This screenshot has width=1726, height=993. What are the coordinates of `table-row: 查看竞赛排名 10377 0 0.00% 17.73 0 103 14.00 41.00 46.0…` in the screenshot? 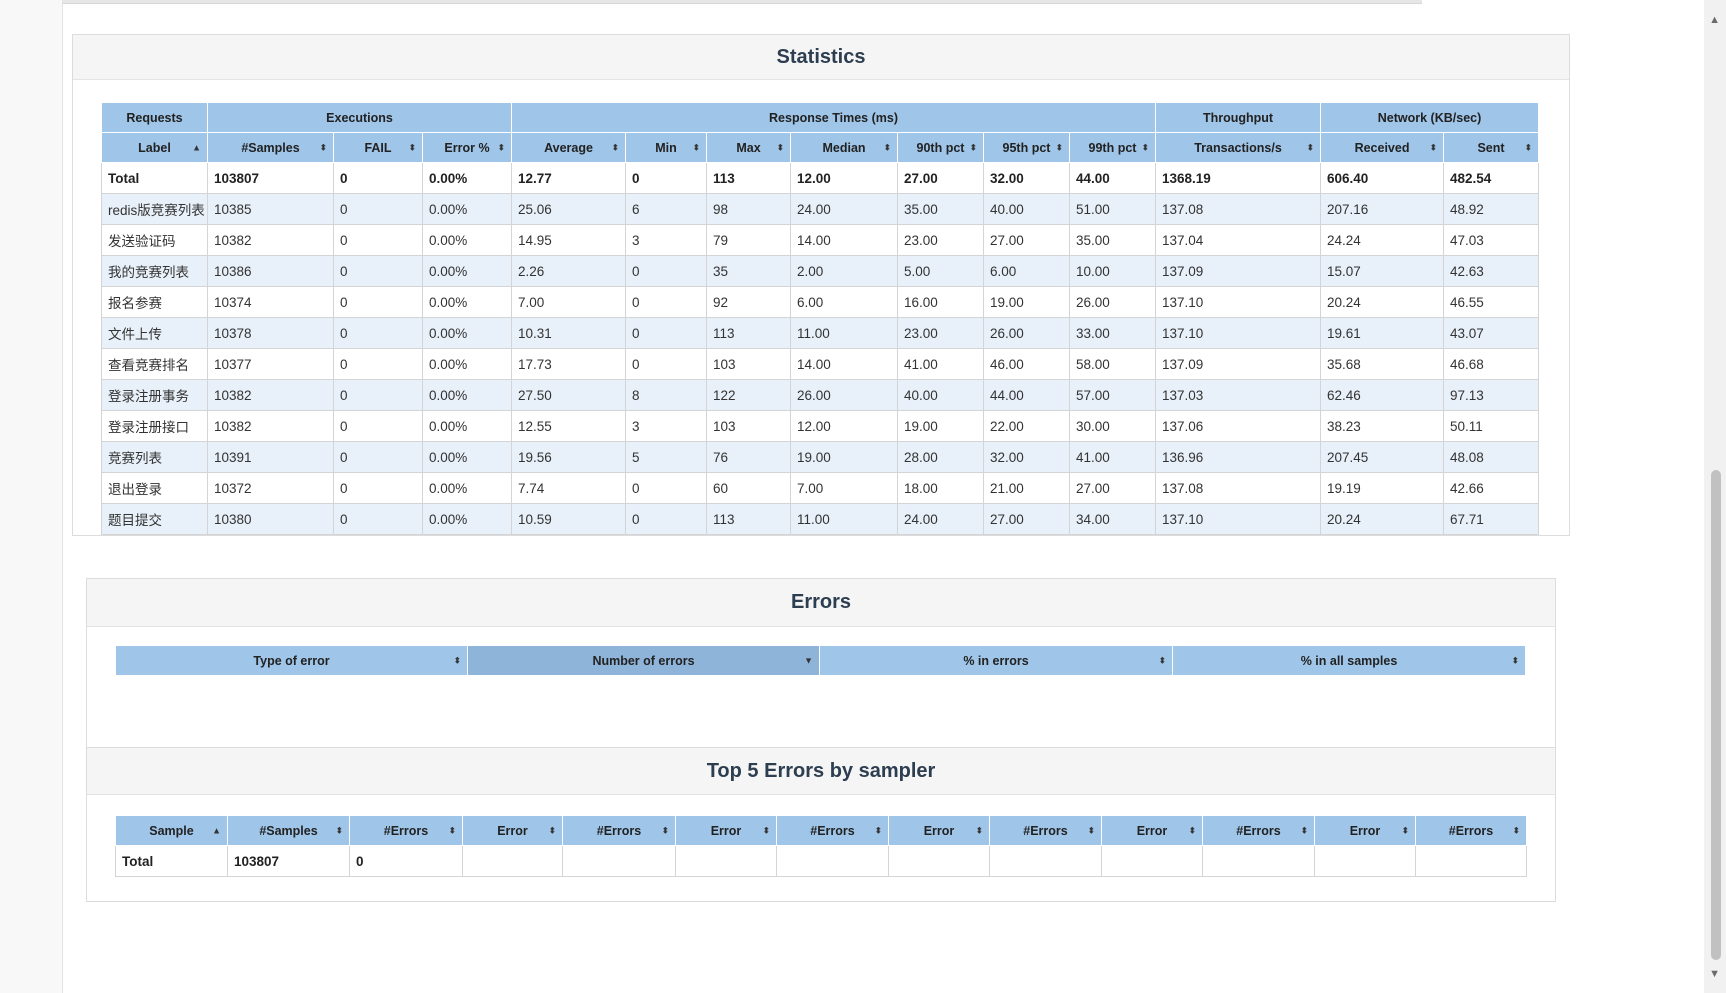 It's located at (820, 364).